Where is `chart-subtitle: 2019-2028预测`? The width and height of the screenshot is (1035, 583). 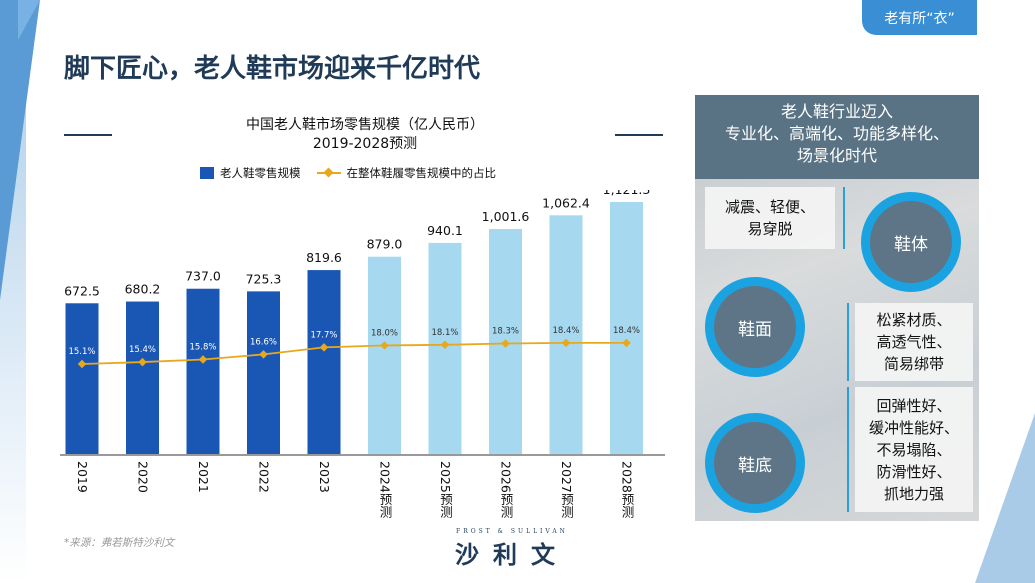
chart-subtitle: 2019-2028预测 is located at coordinates (365, 144).